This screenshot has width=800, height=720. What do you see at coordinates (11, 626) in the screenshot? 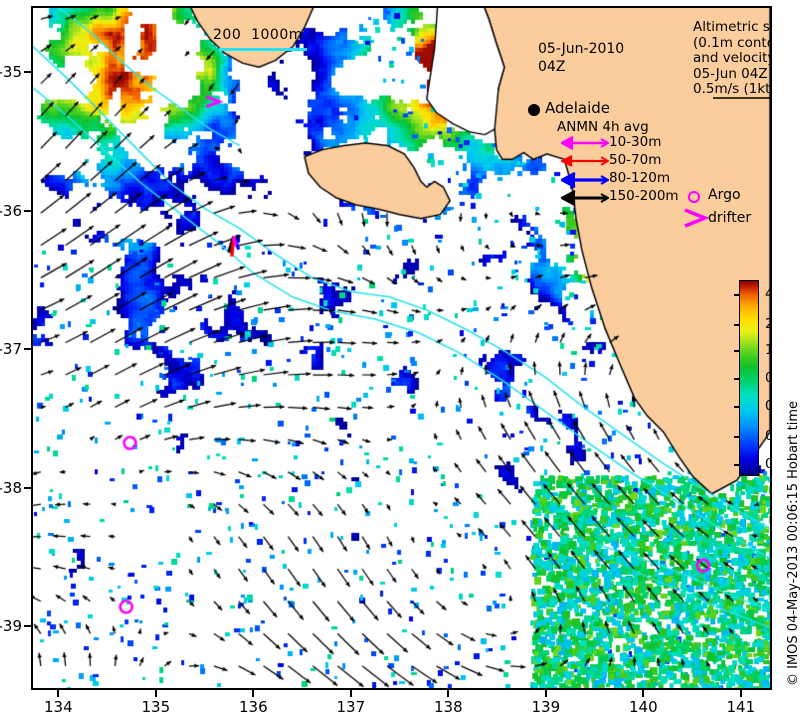
I see `y-tick-label--39: -39` at bounding box center [11, 626].